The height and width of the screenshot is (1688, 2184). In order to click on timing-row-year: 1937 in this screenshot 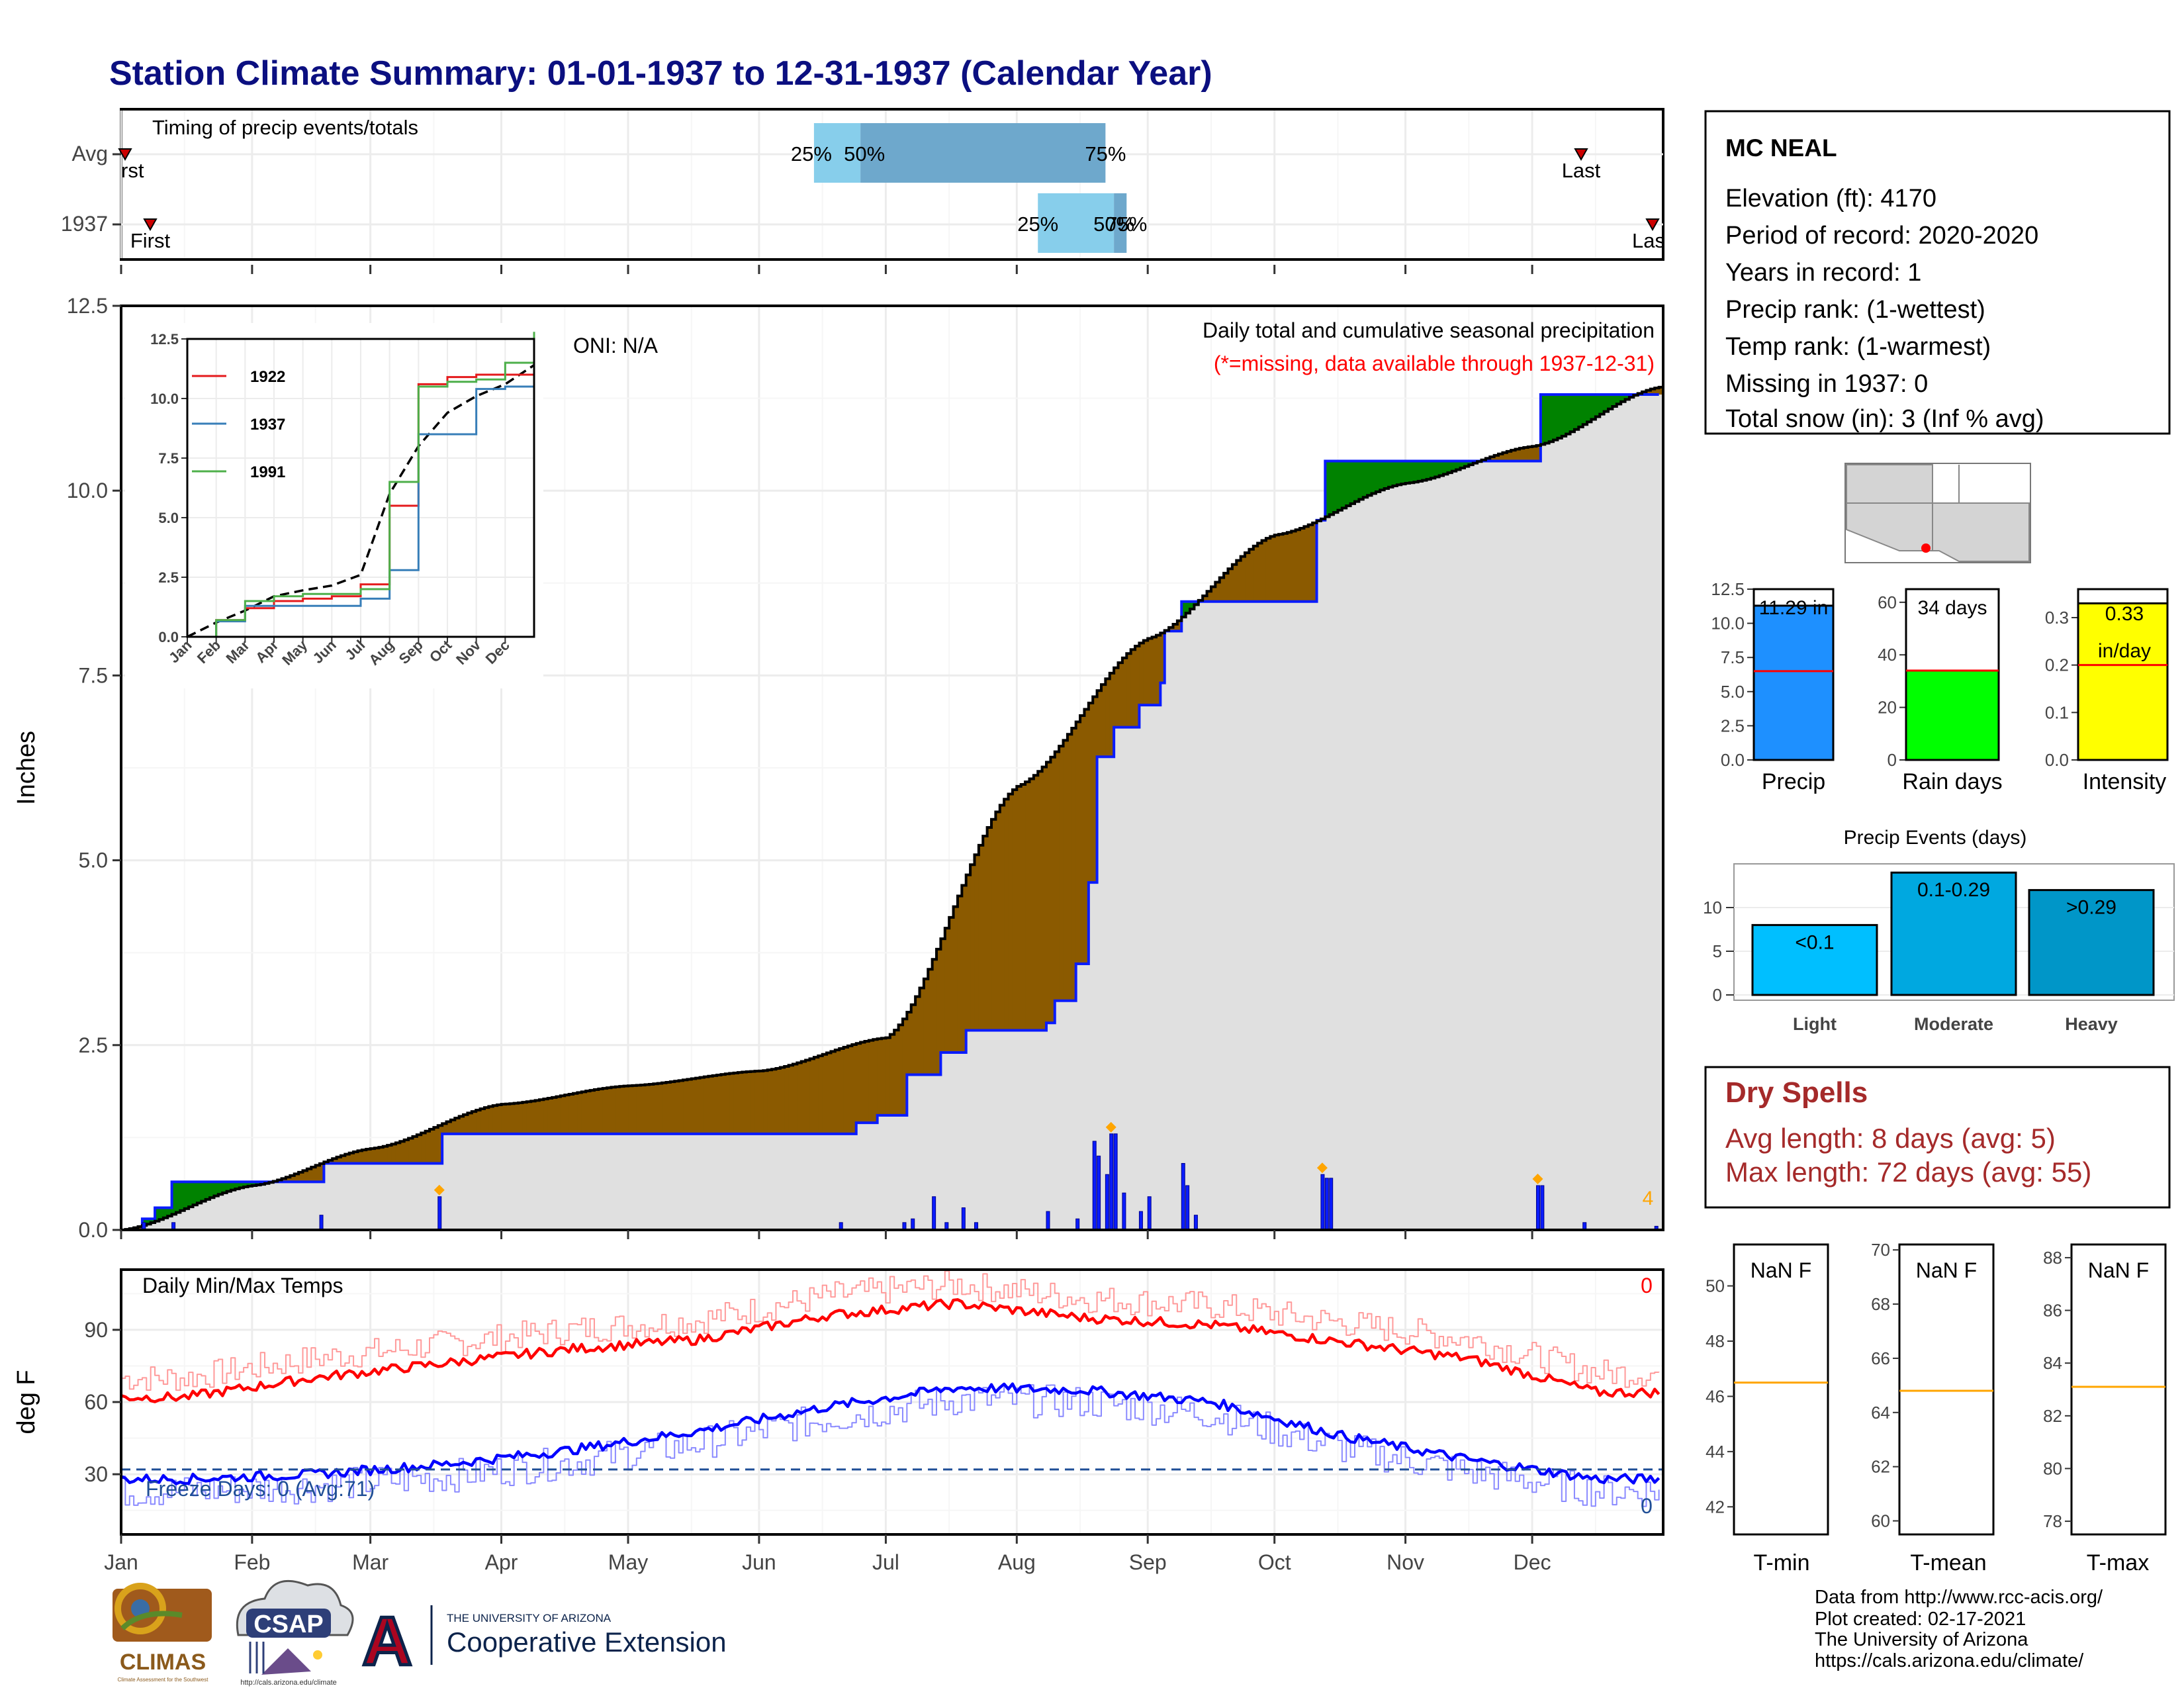, I will do `click(84, 224)`.